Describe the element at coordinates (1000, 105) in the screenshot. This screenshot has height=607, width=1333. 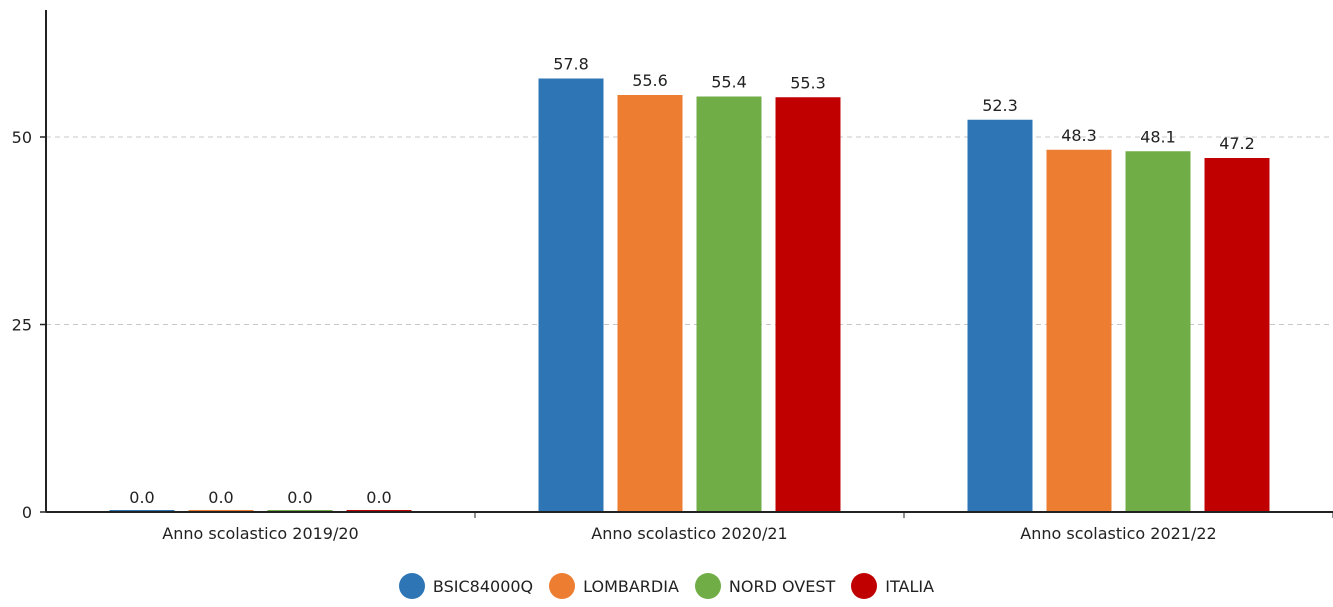
I see `bar-value-label: 52.3` at that location.